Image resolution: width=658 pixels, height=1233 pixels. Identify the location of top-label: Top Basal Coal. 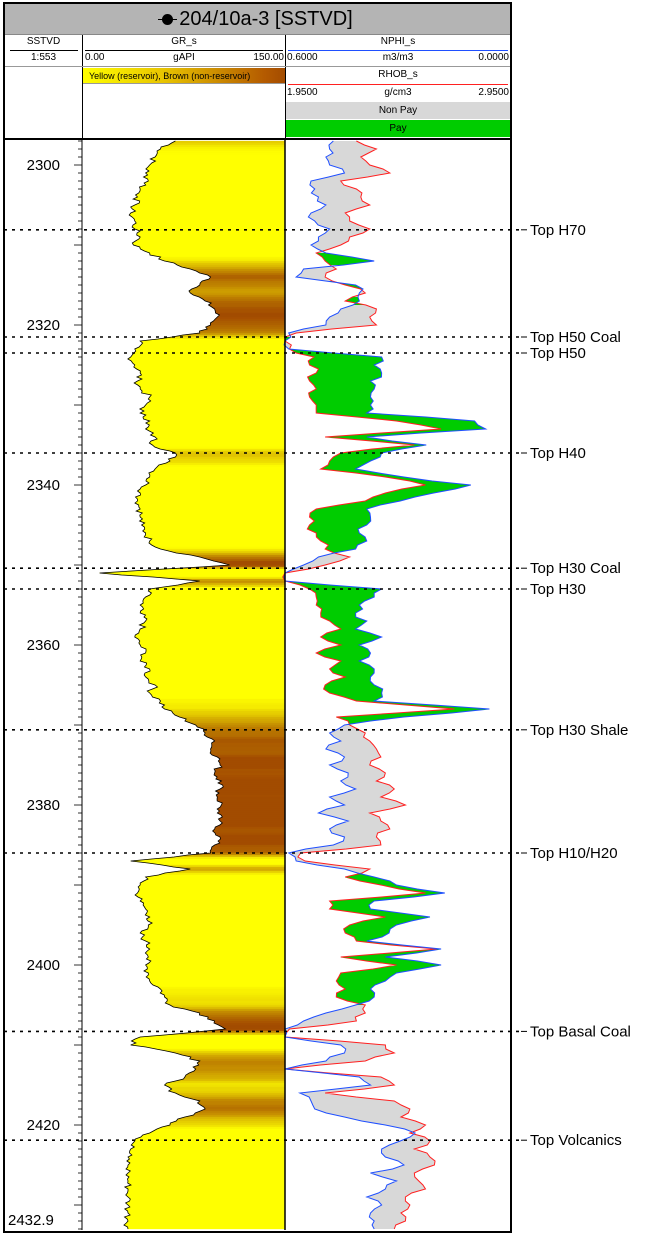
(580, 1031).